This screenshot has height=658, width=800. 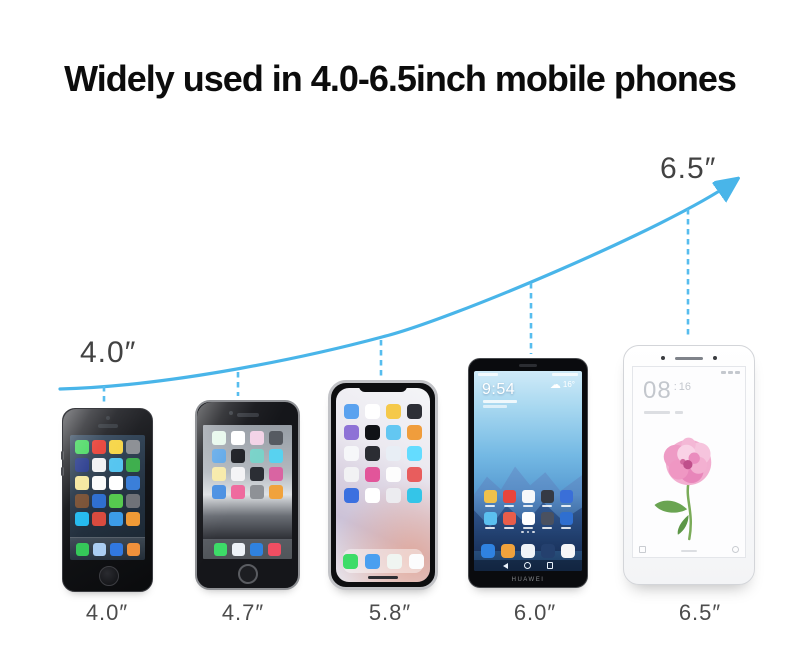 What do you see at coordinates (657, 390) in the screenshot?
I see `clock-hours: 08` at bounding box center [657, 390].